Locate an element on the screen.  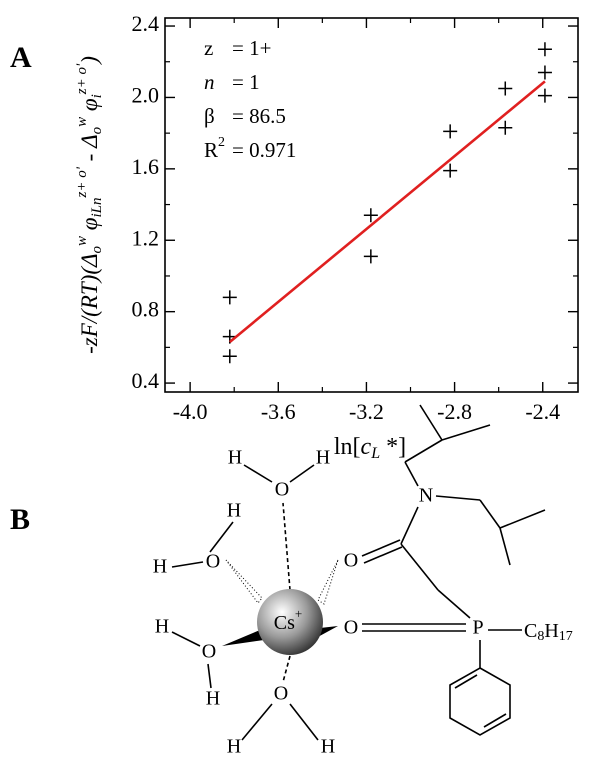
annotation-symbol: n is located at coordinates (209, 82).